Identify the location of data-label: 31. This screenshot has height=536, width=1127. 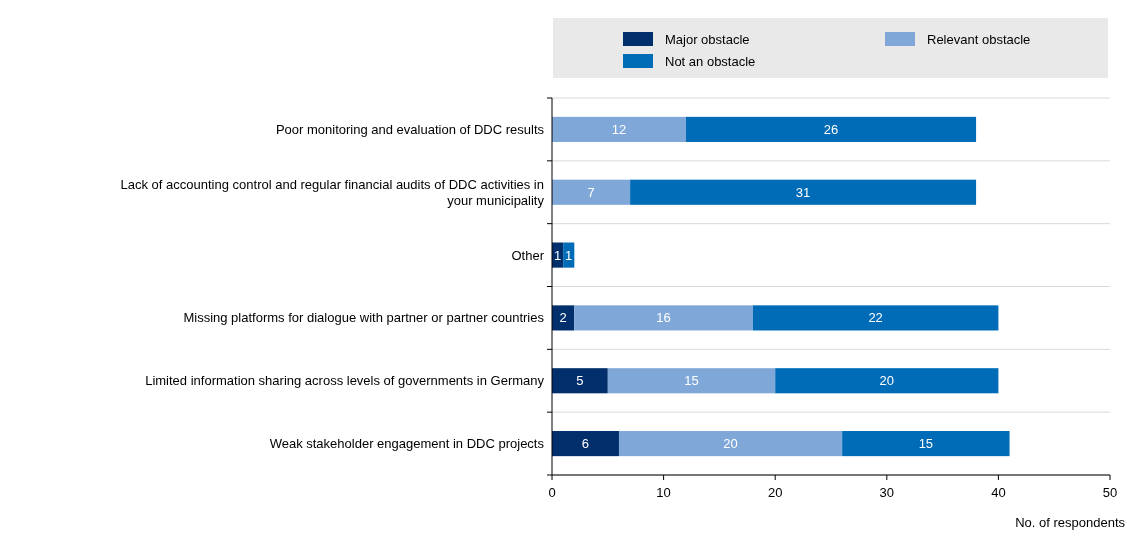
(803, 192).